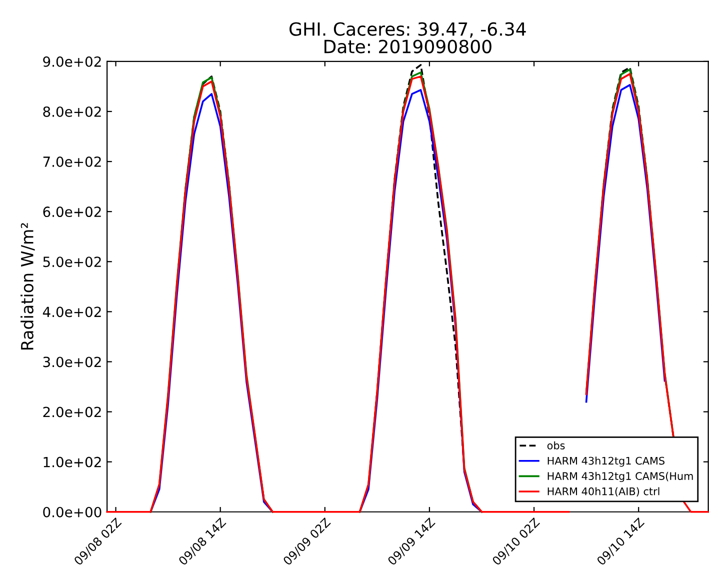 Image resolution: width=709 pixels, height=585 pixels. I want to click on y-tick-label: 0.0e+00, so click(72, 512).